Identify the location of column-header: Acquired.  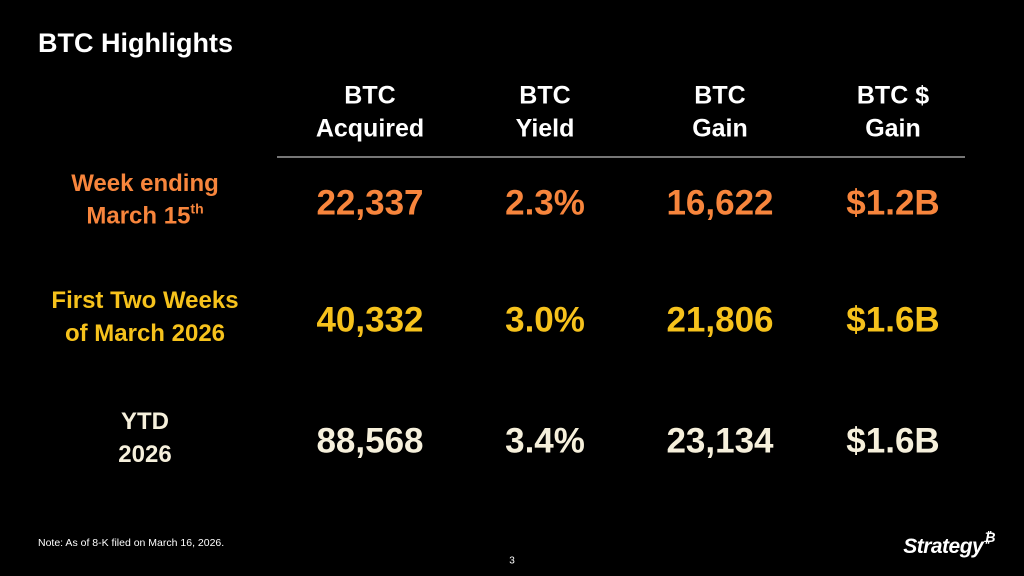
(370, 129).